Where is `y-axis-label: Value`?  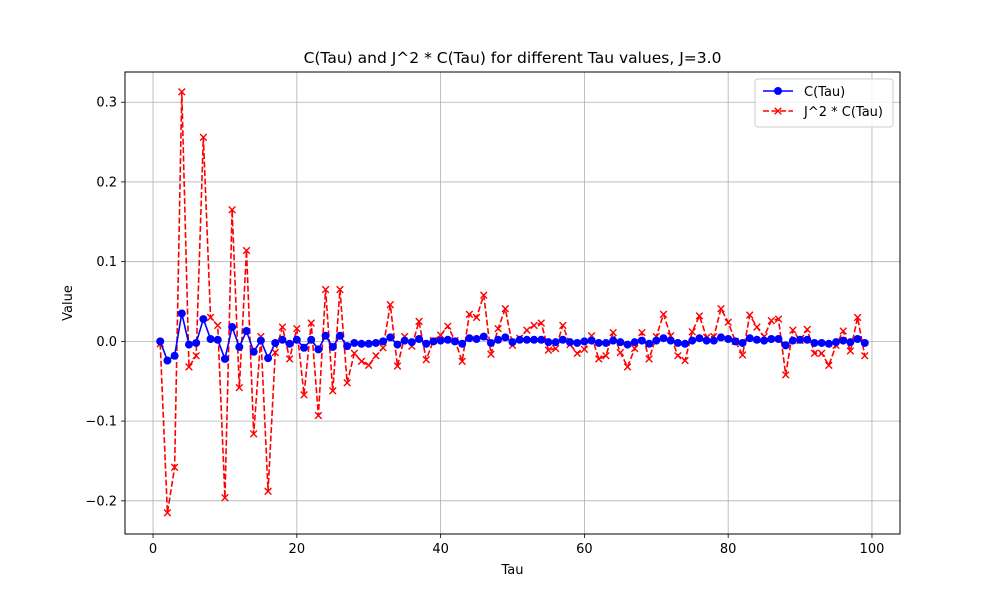 y-axis-label: Value is located at coordinates (68, 303).